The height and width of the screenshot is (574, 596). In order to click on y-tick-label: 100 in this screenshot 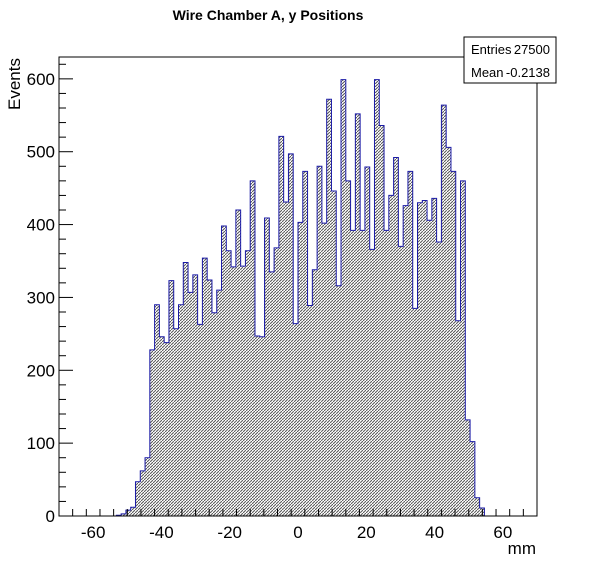, I will do `click(41, 443)`.